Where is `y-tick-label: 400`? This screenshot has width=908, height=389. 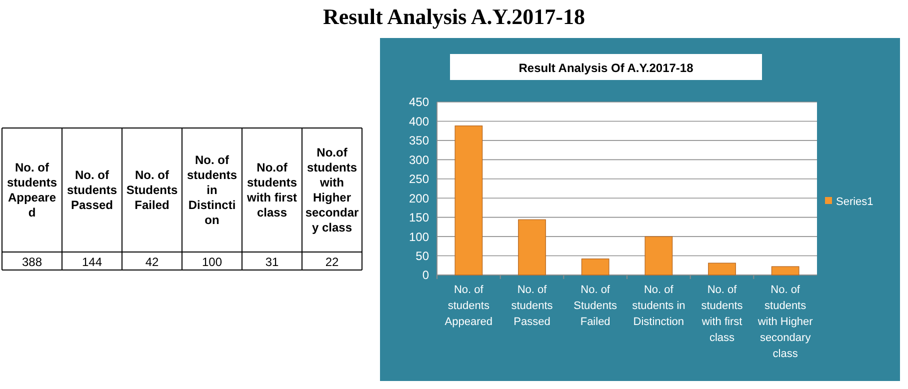 y-tick-label: 400 is located at coordinates (419, 121).